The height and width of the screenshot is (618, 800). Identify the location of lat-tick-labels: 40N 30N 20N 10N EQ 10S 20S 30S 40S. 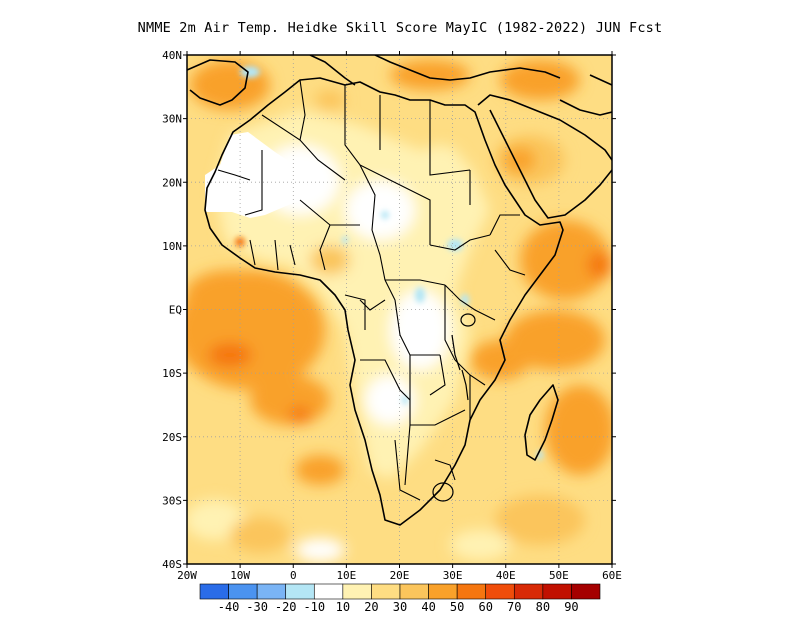
(172, 310).